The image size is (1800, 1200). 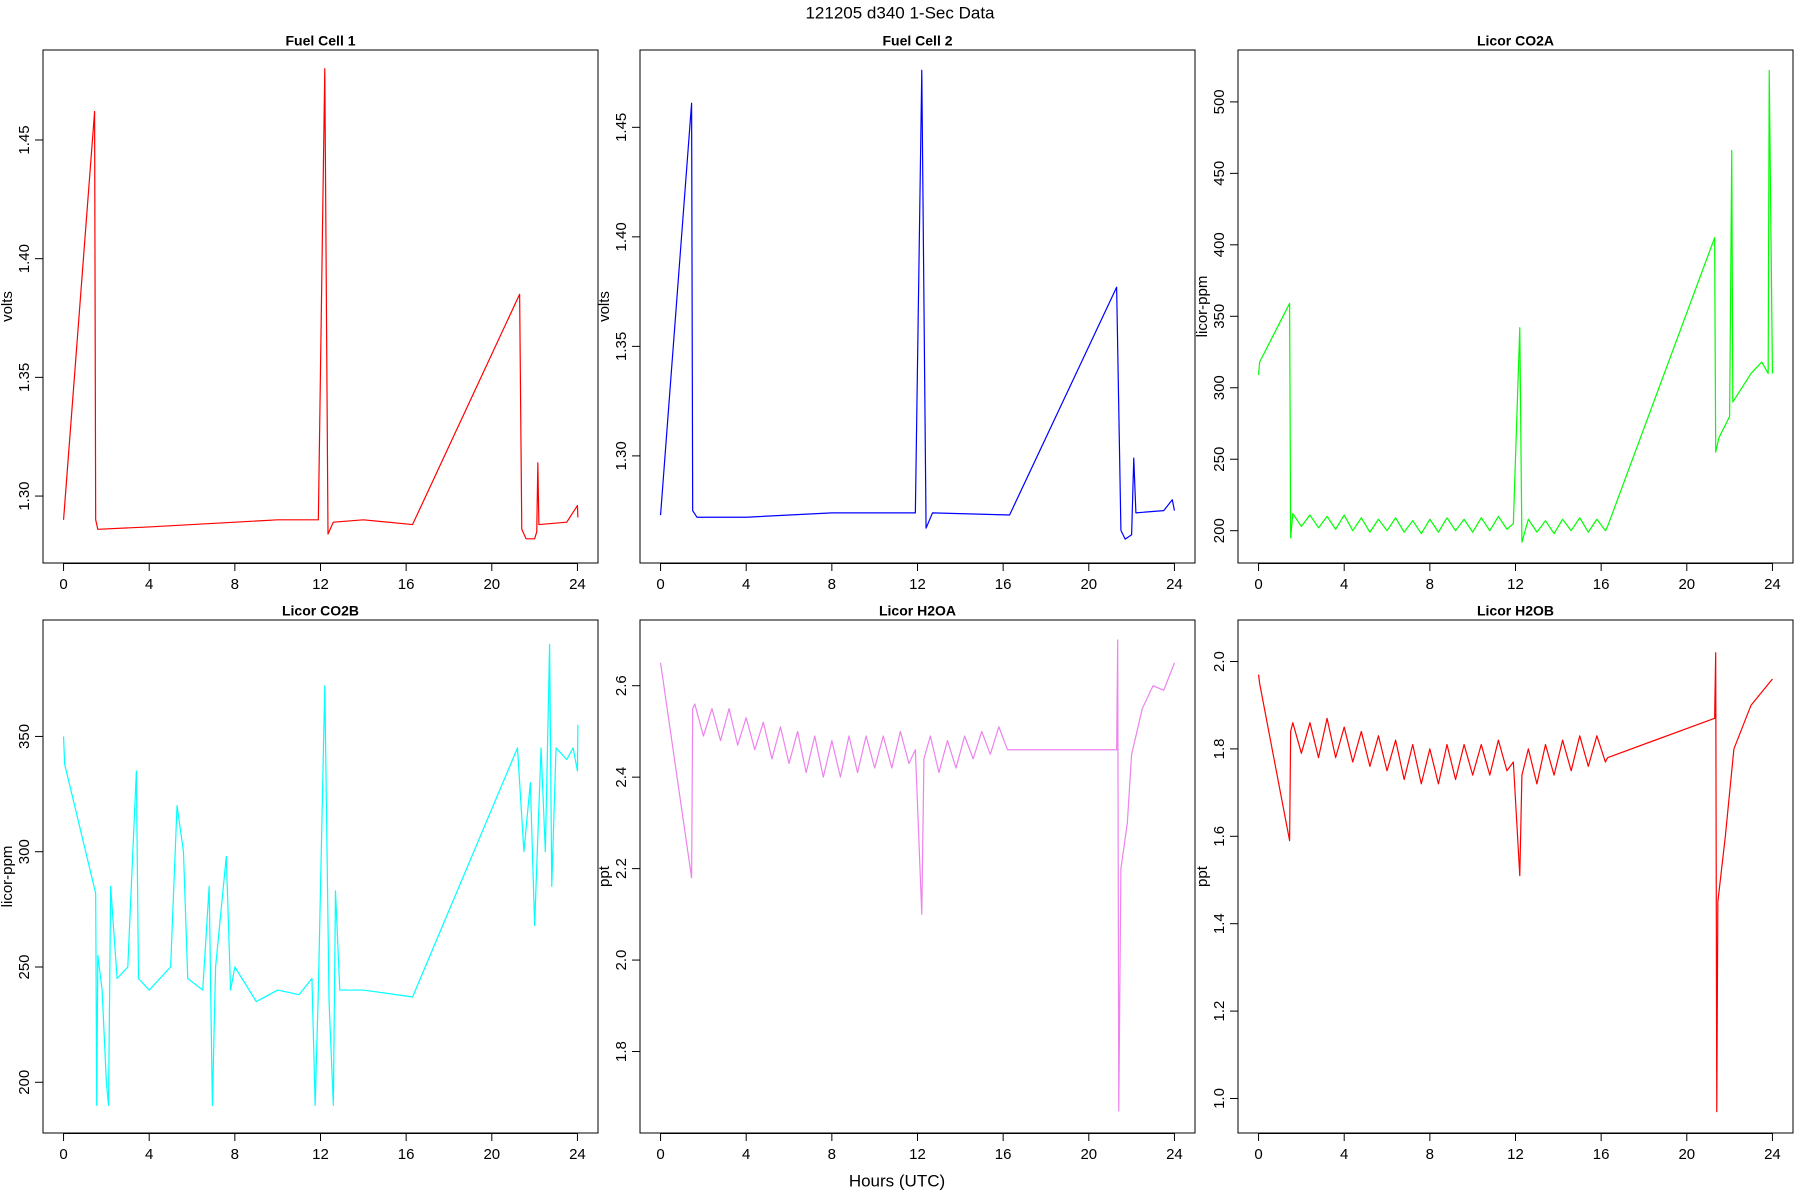 I want to click on x-axis-label: Hours (UTC), so click(x=897, y=1180).